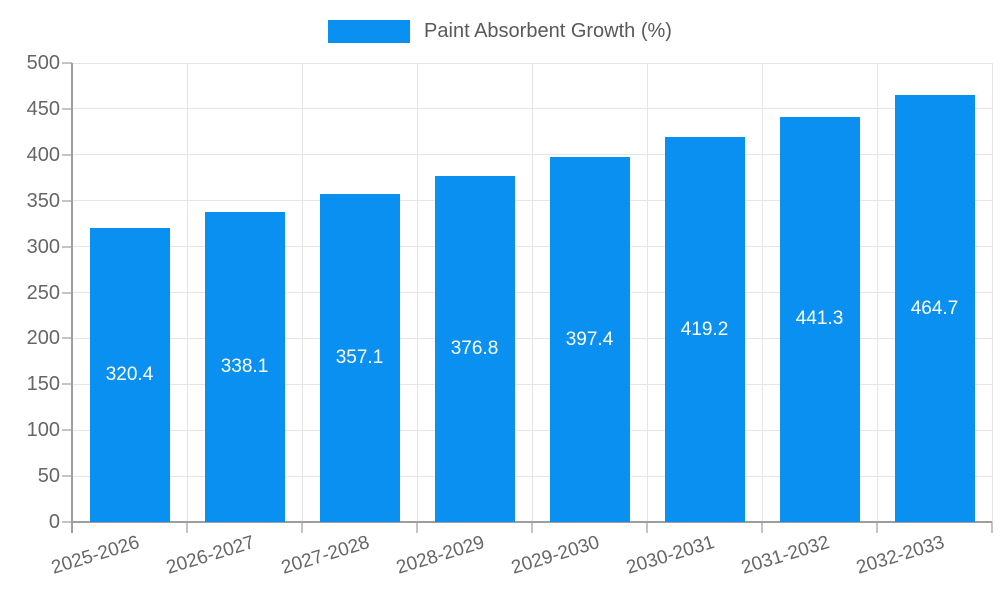 Image resolution: width=1000 pixels, height=600 pixels. I want to click on x-axis-line, so click(532, 522).